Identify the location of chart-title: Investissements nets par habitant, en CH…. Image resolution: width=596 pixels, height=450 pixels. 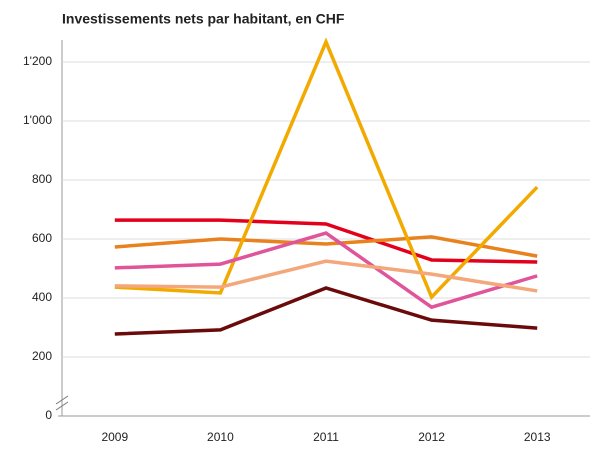
(203, 19).